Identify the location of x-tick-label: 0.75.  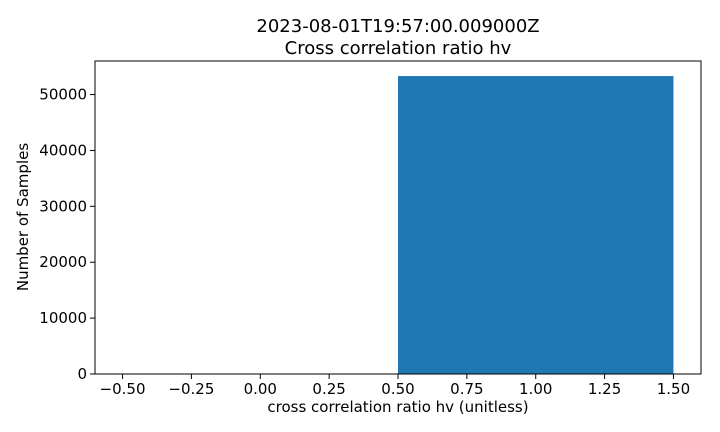
(466, 389).